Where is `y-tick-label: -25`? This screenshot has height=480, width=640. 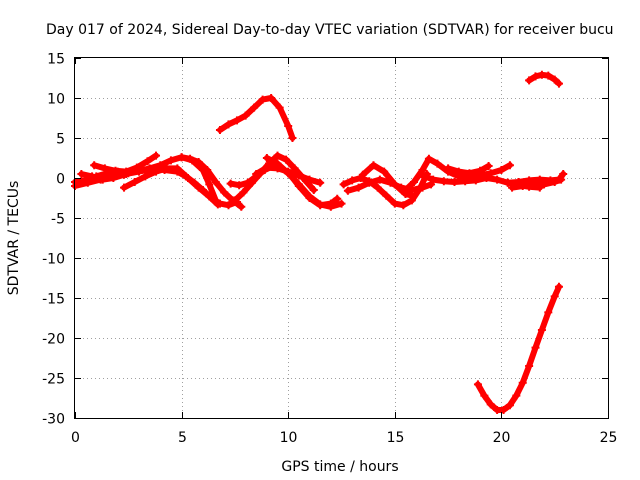
y-tick-label: -25 is located at coordinates (53, 380).